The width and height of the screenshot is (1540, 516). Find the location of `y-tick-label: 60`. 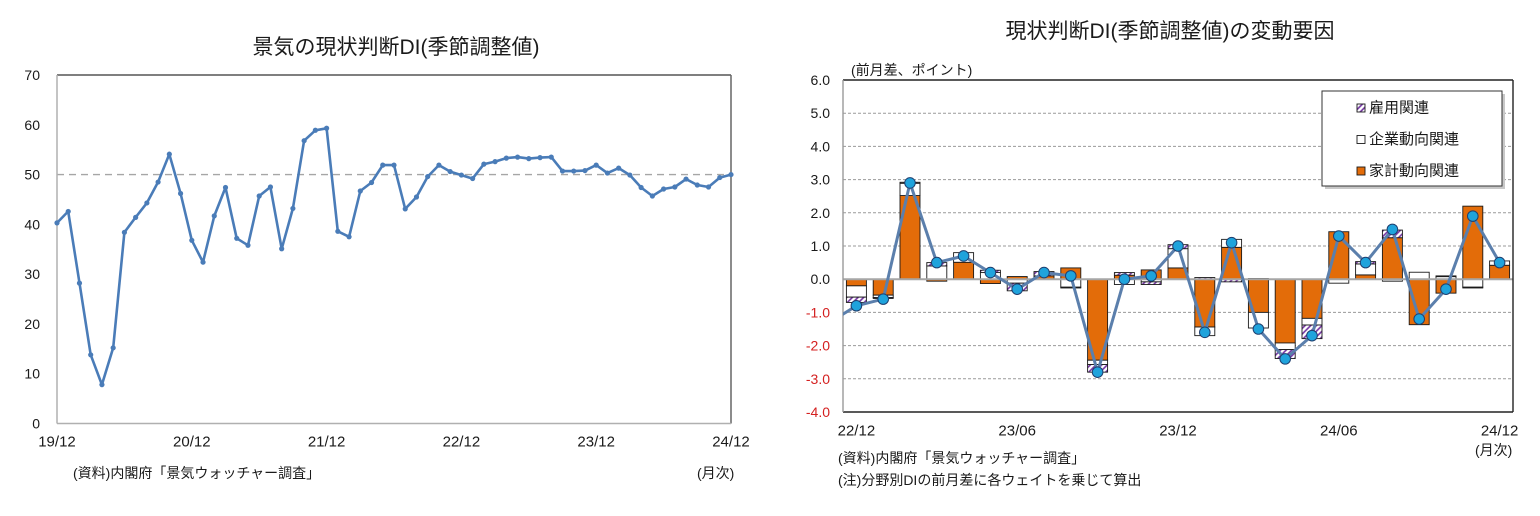

y-tick-label: 60 is located at coordinates (32, 125).